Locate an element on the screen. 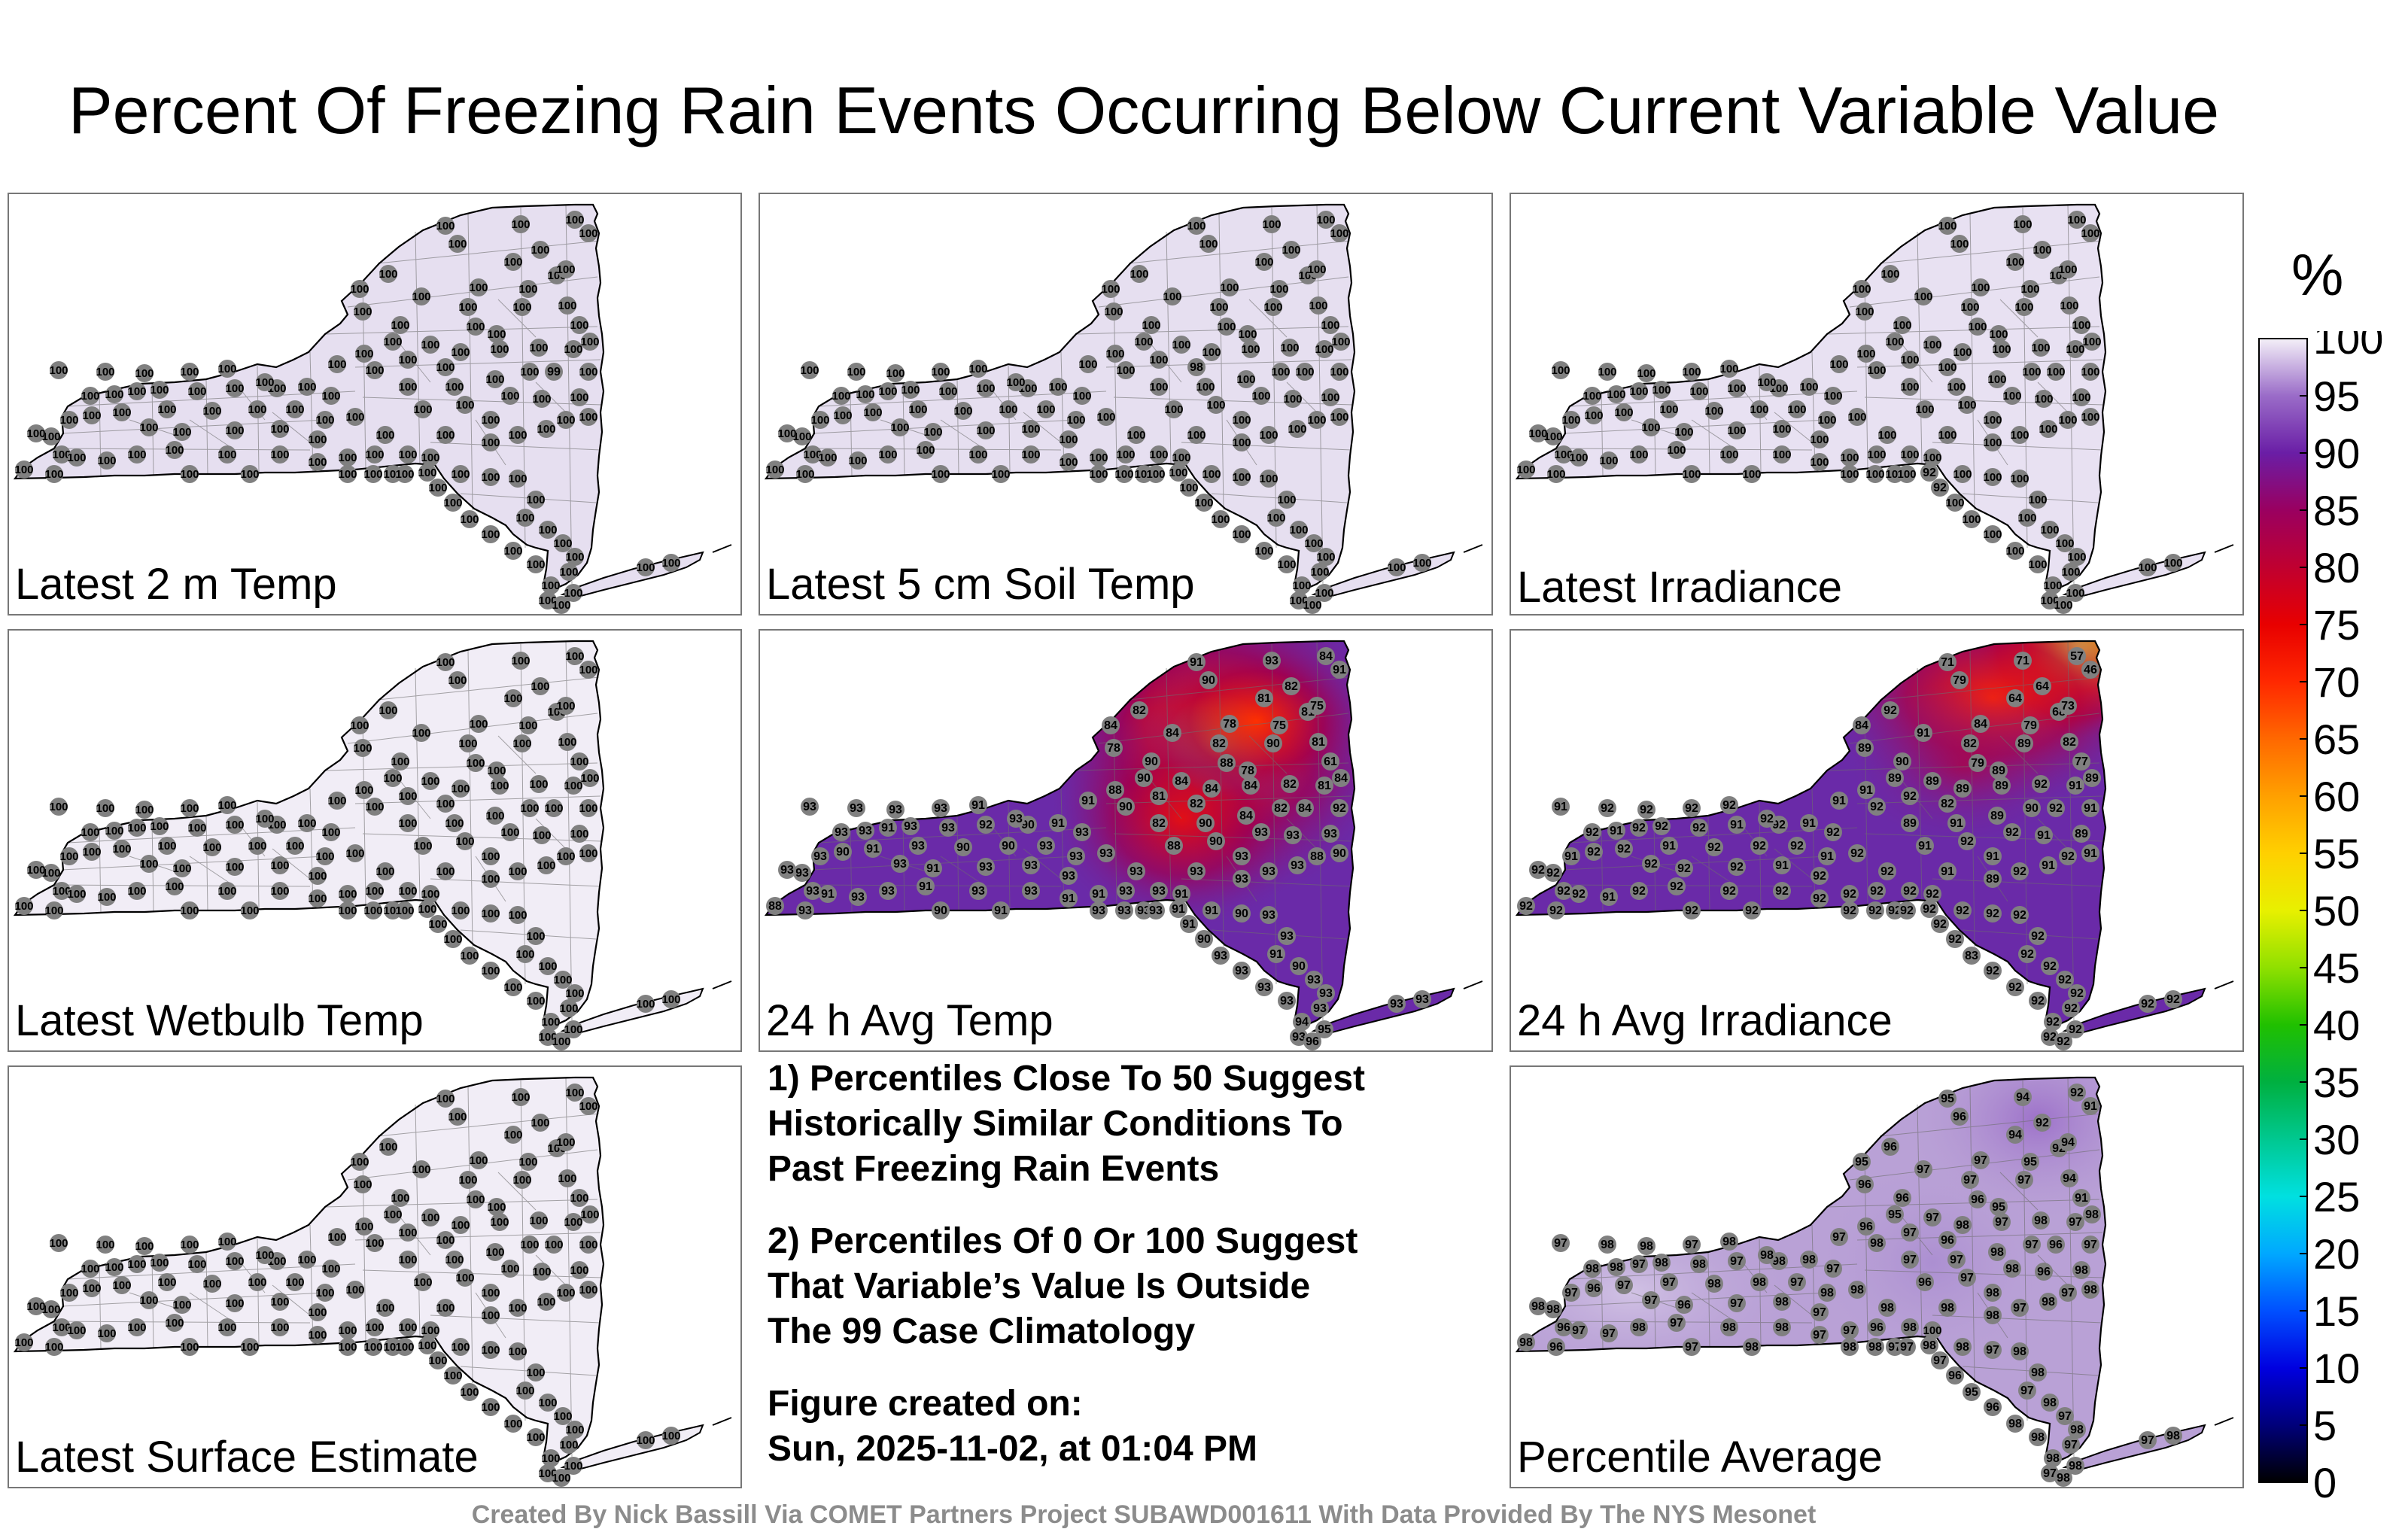 The image size is (2408, 1535). colorbar-tick-label: 45 is located at coordinates (2336, 968).